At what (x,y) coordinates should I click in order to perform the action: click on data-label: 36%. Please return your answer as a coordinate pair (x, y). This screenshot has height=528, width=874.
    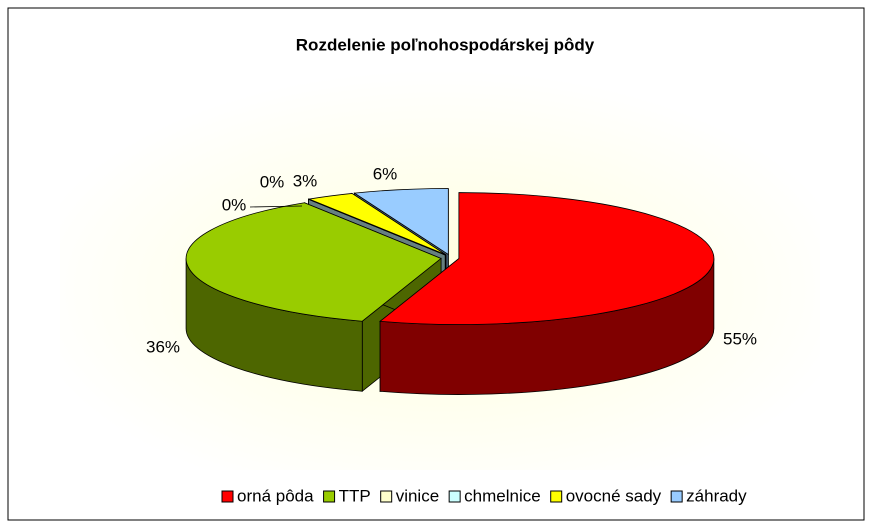
    Looking at the image, I should click on (163, 346).